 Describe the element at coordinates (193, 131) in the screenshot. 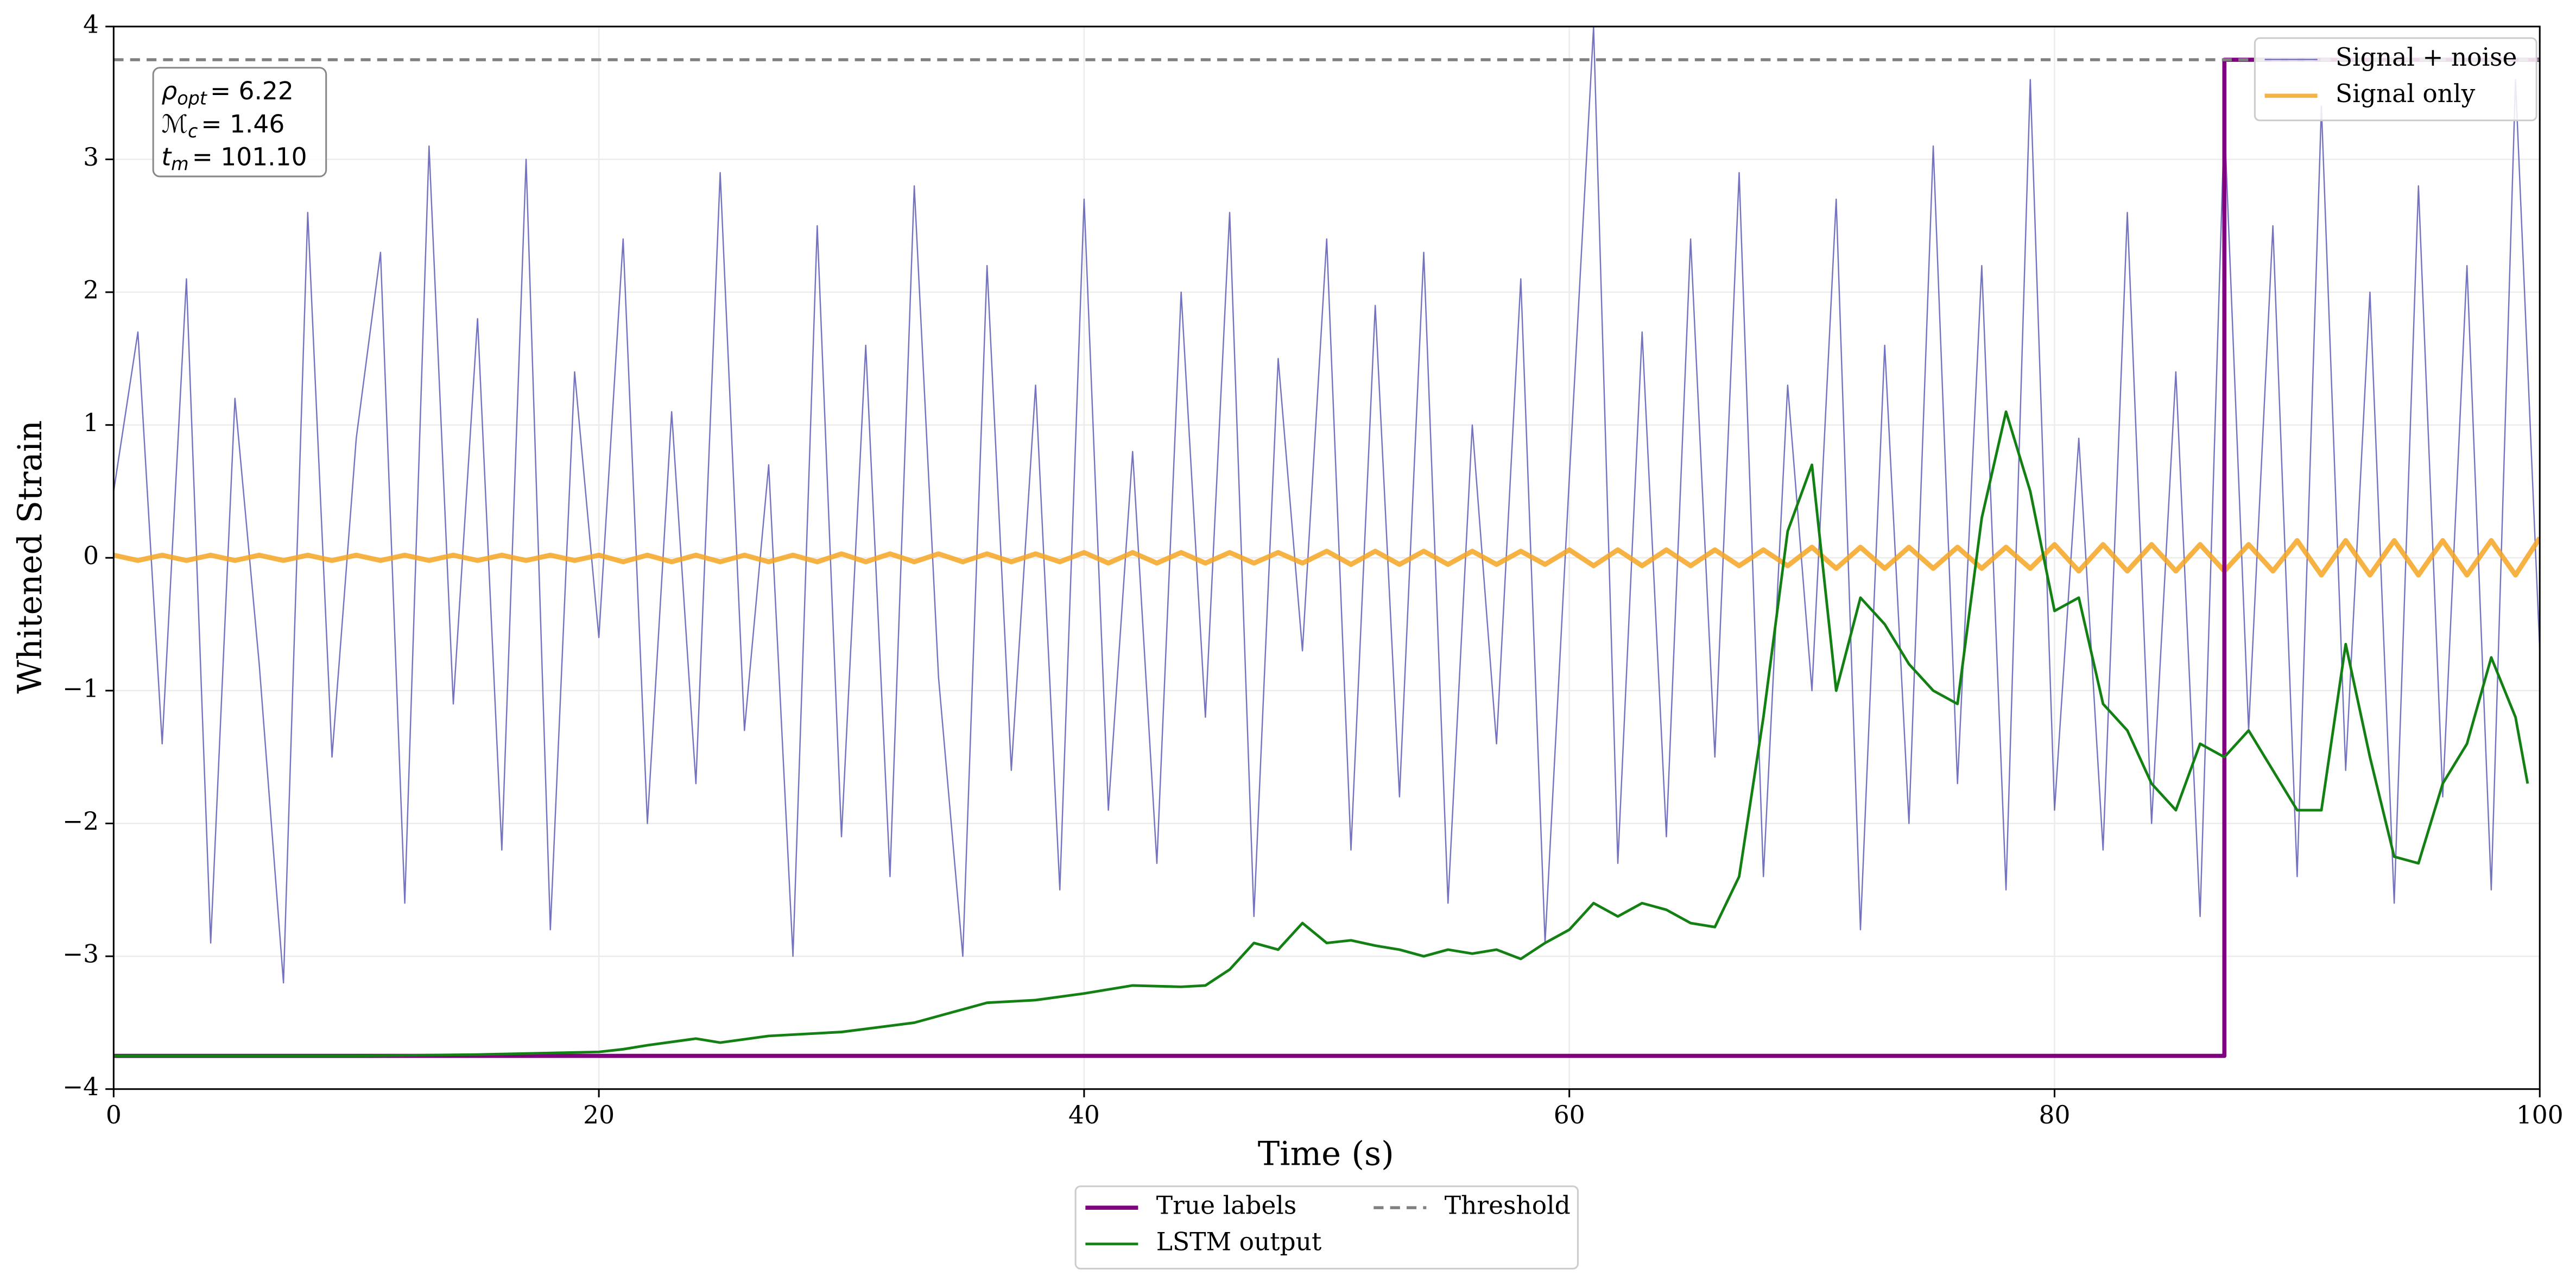

I see `annotation-subscript: c` at that location.